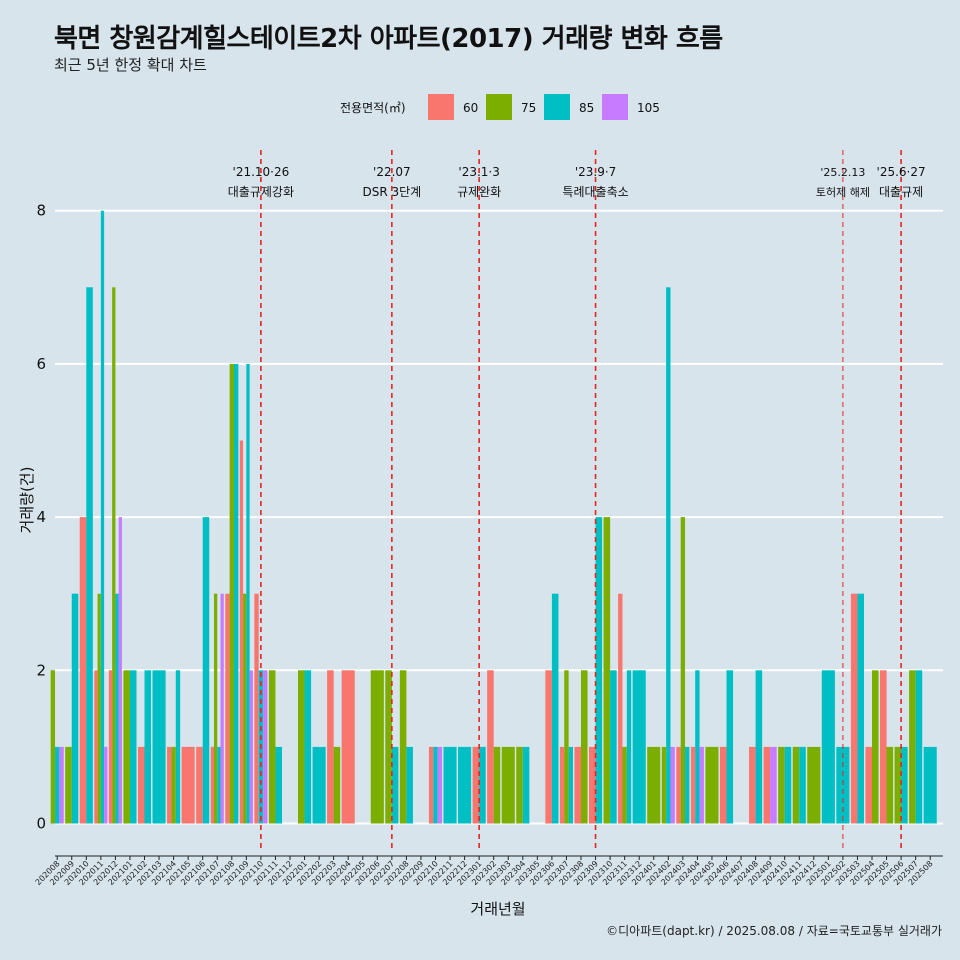 The image size is (960, 960). Describe the element at coordinates (478, 172) in the screenshot. I see `event-date-label: '23.1·3` at that location.